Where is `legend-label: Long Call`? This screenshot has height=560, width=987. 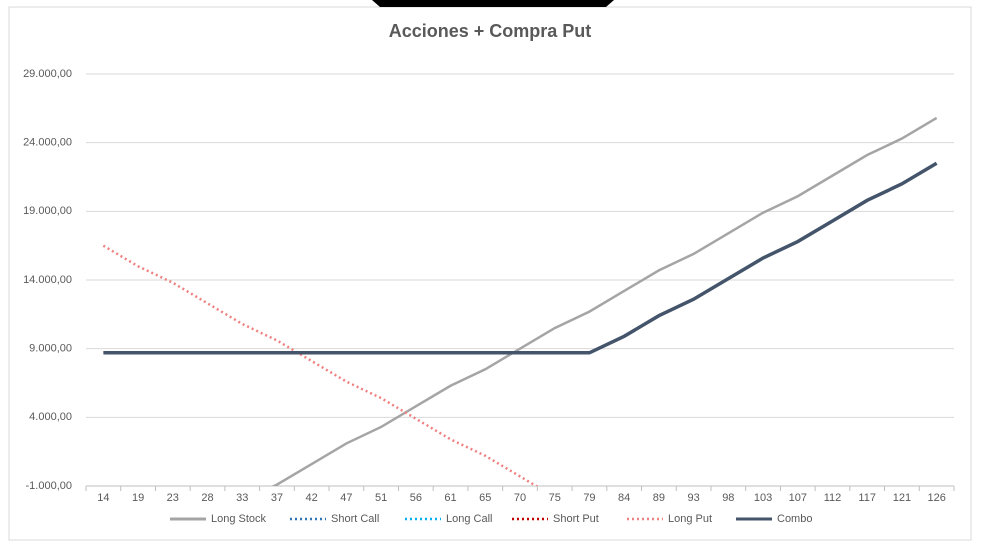 legend-label: Long Call is located at coordinates (469, 519).